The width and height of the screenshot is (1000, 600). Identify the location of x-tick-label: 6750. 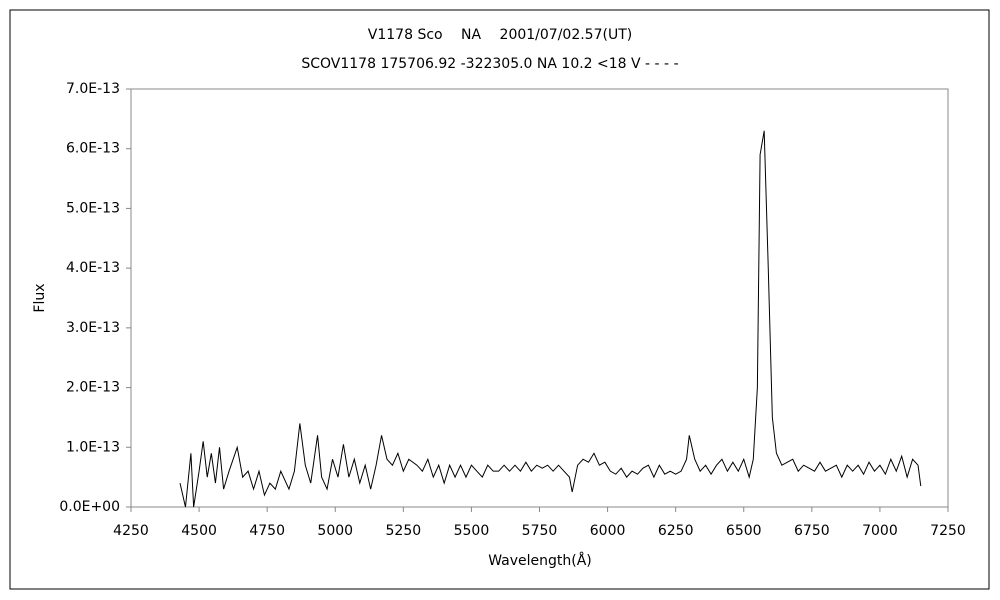
(812, 531).